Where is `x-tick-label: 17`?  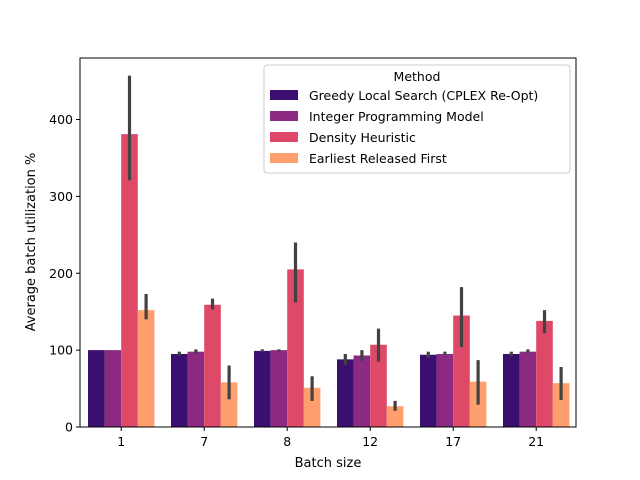
x-tick-label: 17 is located at coordinates (453, 441).